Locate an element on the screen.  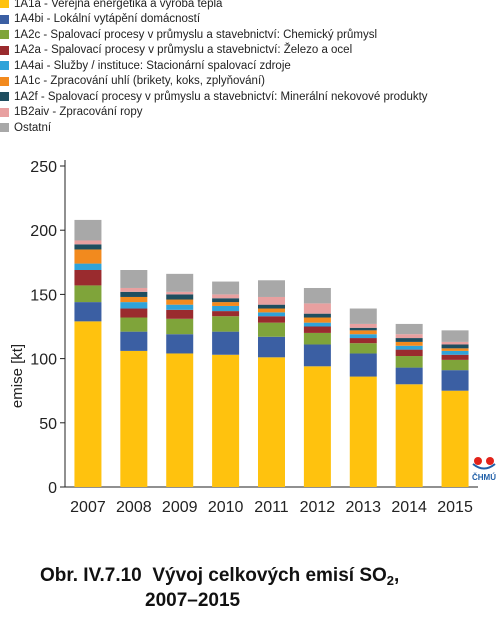
x-tick-label: 2010 is located at coordinates (226, 507).